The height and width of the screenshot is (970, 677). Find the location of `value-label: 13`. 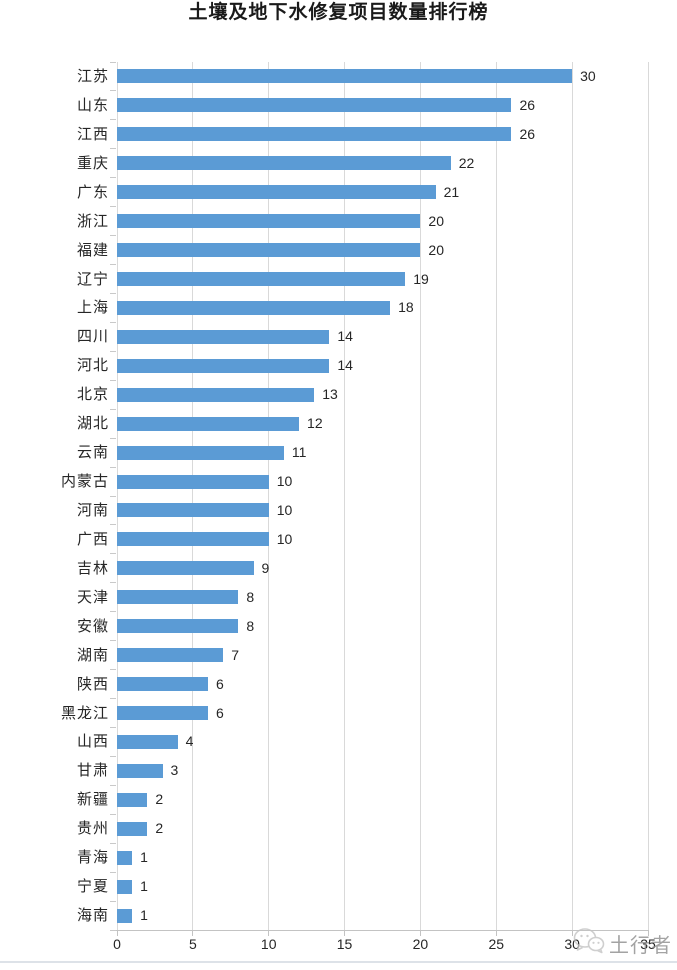

value-label: 13 is located at coordinates (330, 394).